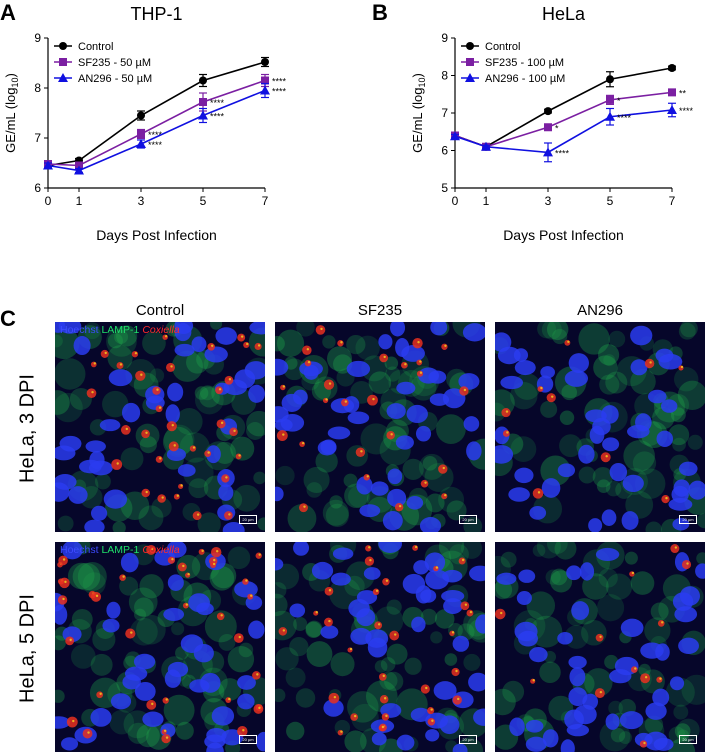 Image resolution: width=708 pixels, height=756 pixels. Describe the element at coordinates (37, 138) in the screenshot. I see `y-tick-label: 7` at that location.